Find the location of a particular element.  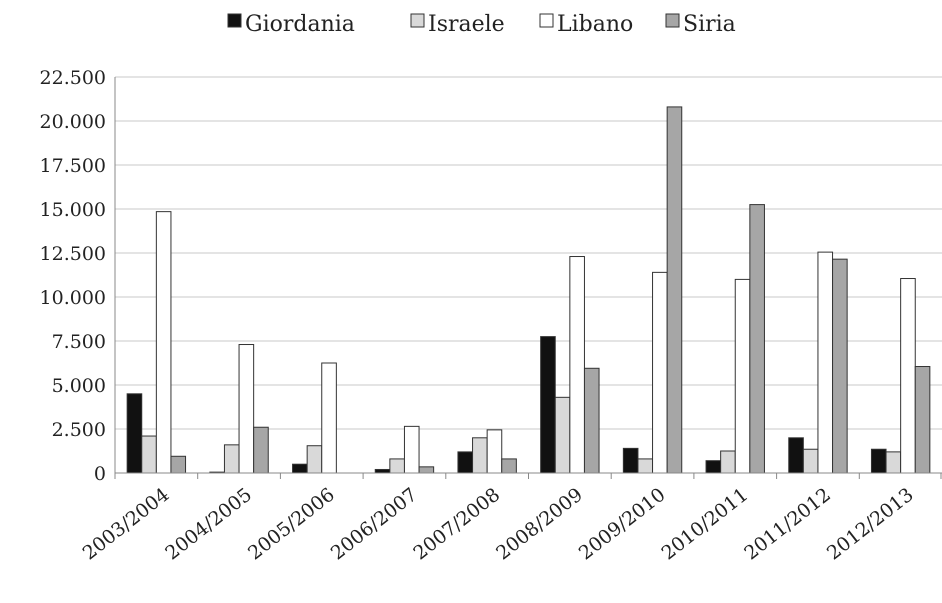

legend-label-siria: Siria is located at coordinates (709, 24).